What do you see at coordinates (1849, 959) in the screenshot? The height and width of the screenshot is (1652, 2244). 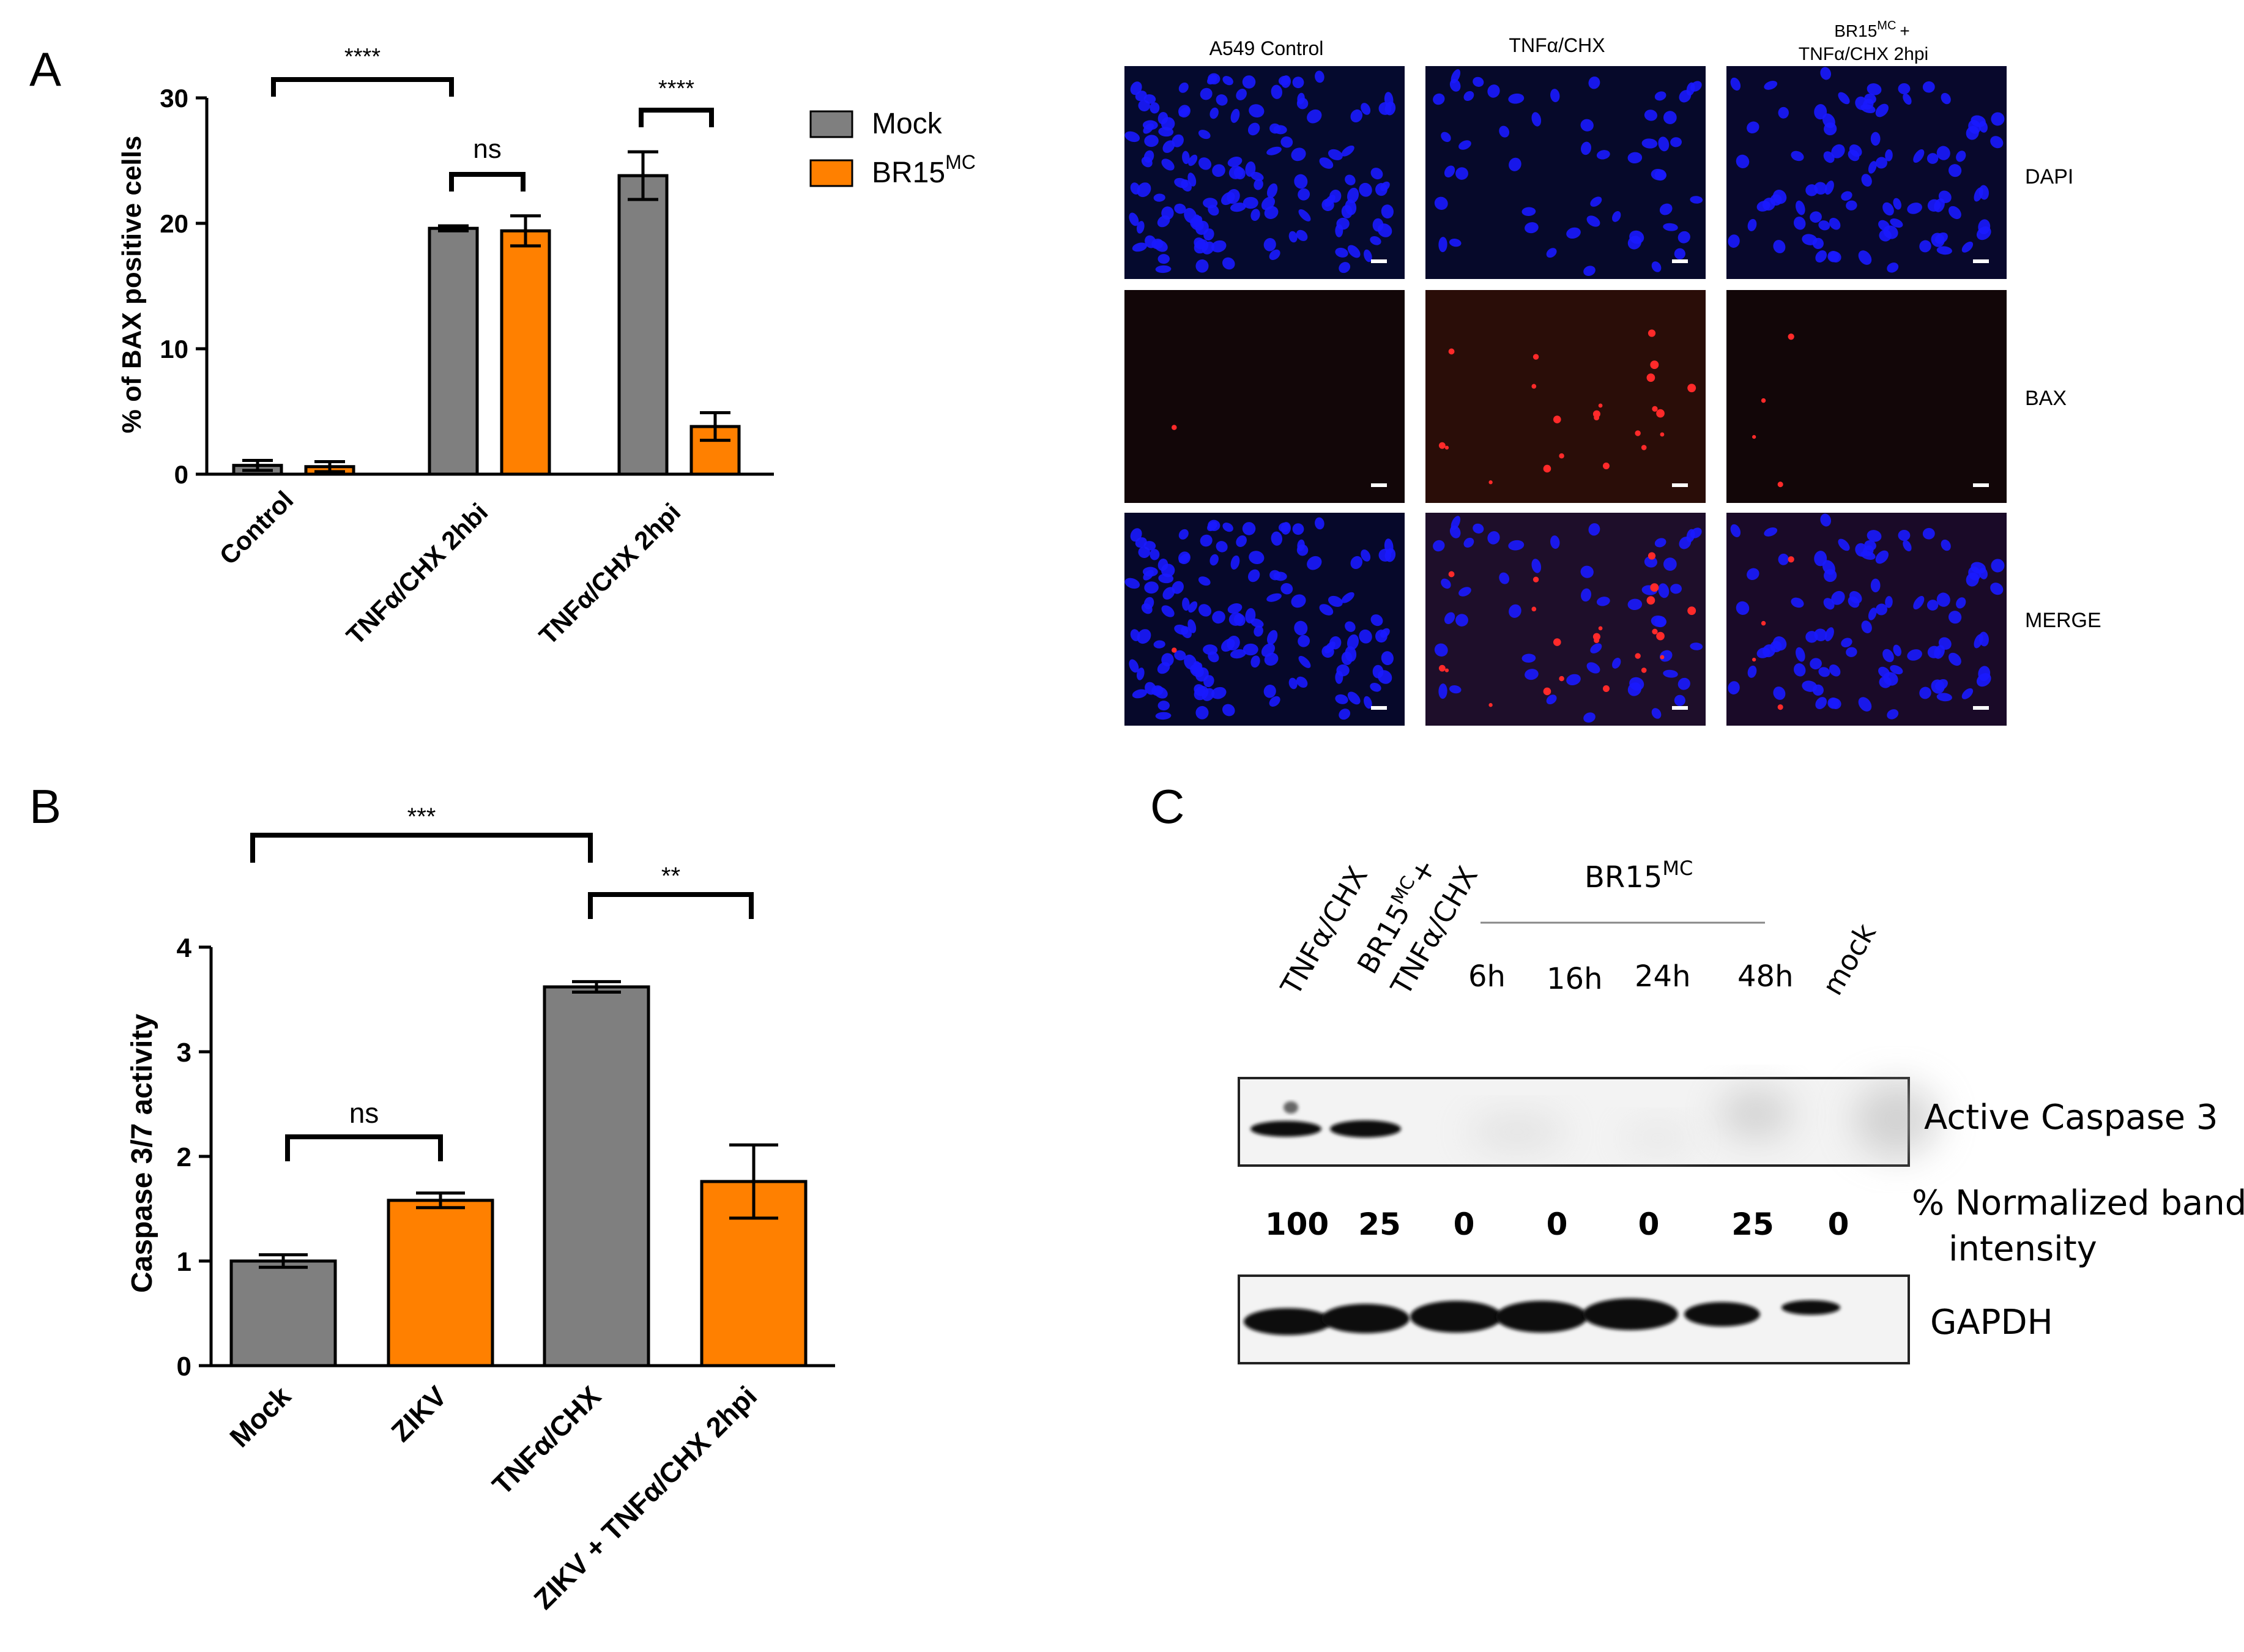 I see `wb-lane-mock: mock` at bounding box center [1849, 959].